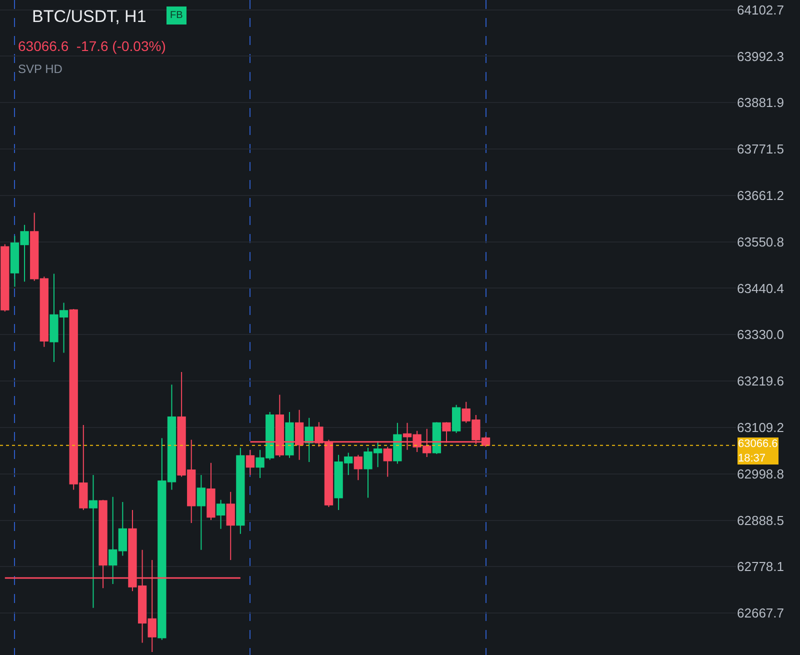  Describe the element at coordinates (760, 428) in the screenshot. I see `y-tick-label: 63109.2` at that location.